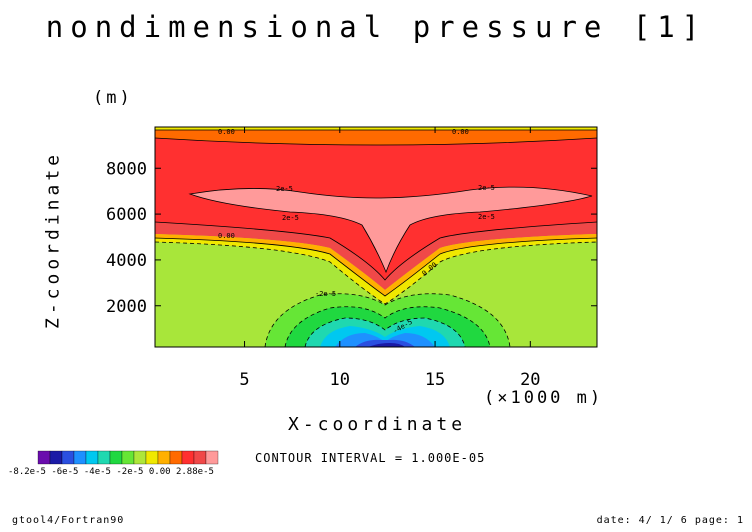 This screenshot has width=752, height=532. Describe the element at coordinates (376, 27) in the screenshot. I see `chart-title: nondimensional pressure [1]` at that location.